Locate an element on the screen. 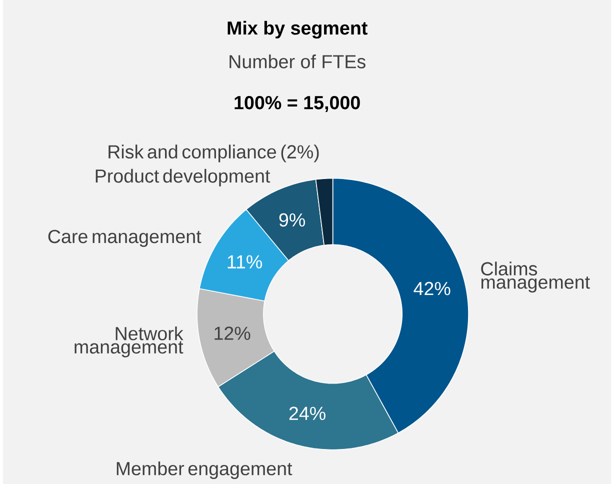 Image resolution: width=614 pixels, height=484 pixels. slice-label: Claims management is located at coordinates (535, 276).